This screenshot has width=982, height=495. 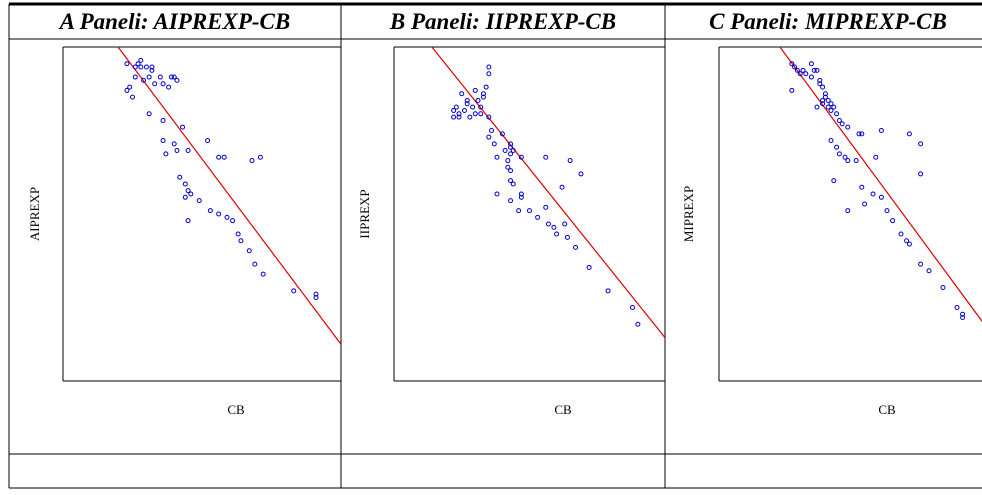 I want to click on fit-line, so click(x=548, y=192).